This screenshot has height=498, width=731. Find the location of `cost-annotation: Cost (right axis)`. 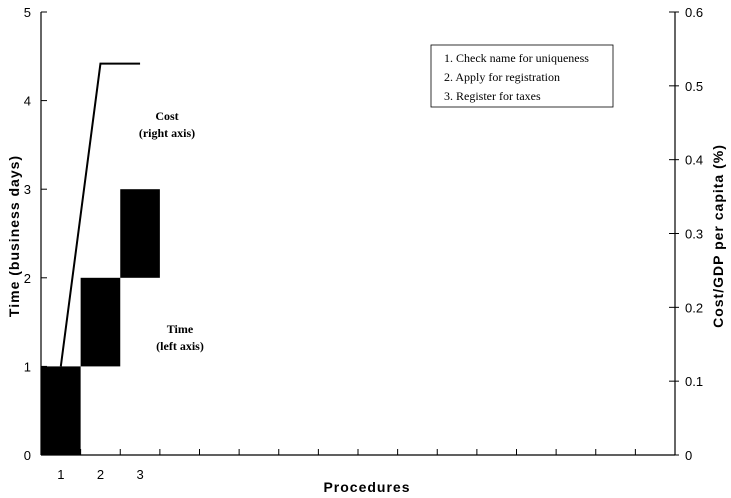

cost-annotation: Cost (right axis) is located at coordinates (167, 124).